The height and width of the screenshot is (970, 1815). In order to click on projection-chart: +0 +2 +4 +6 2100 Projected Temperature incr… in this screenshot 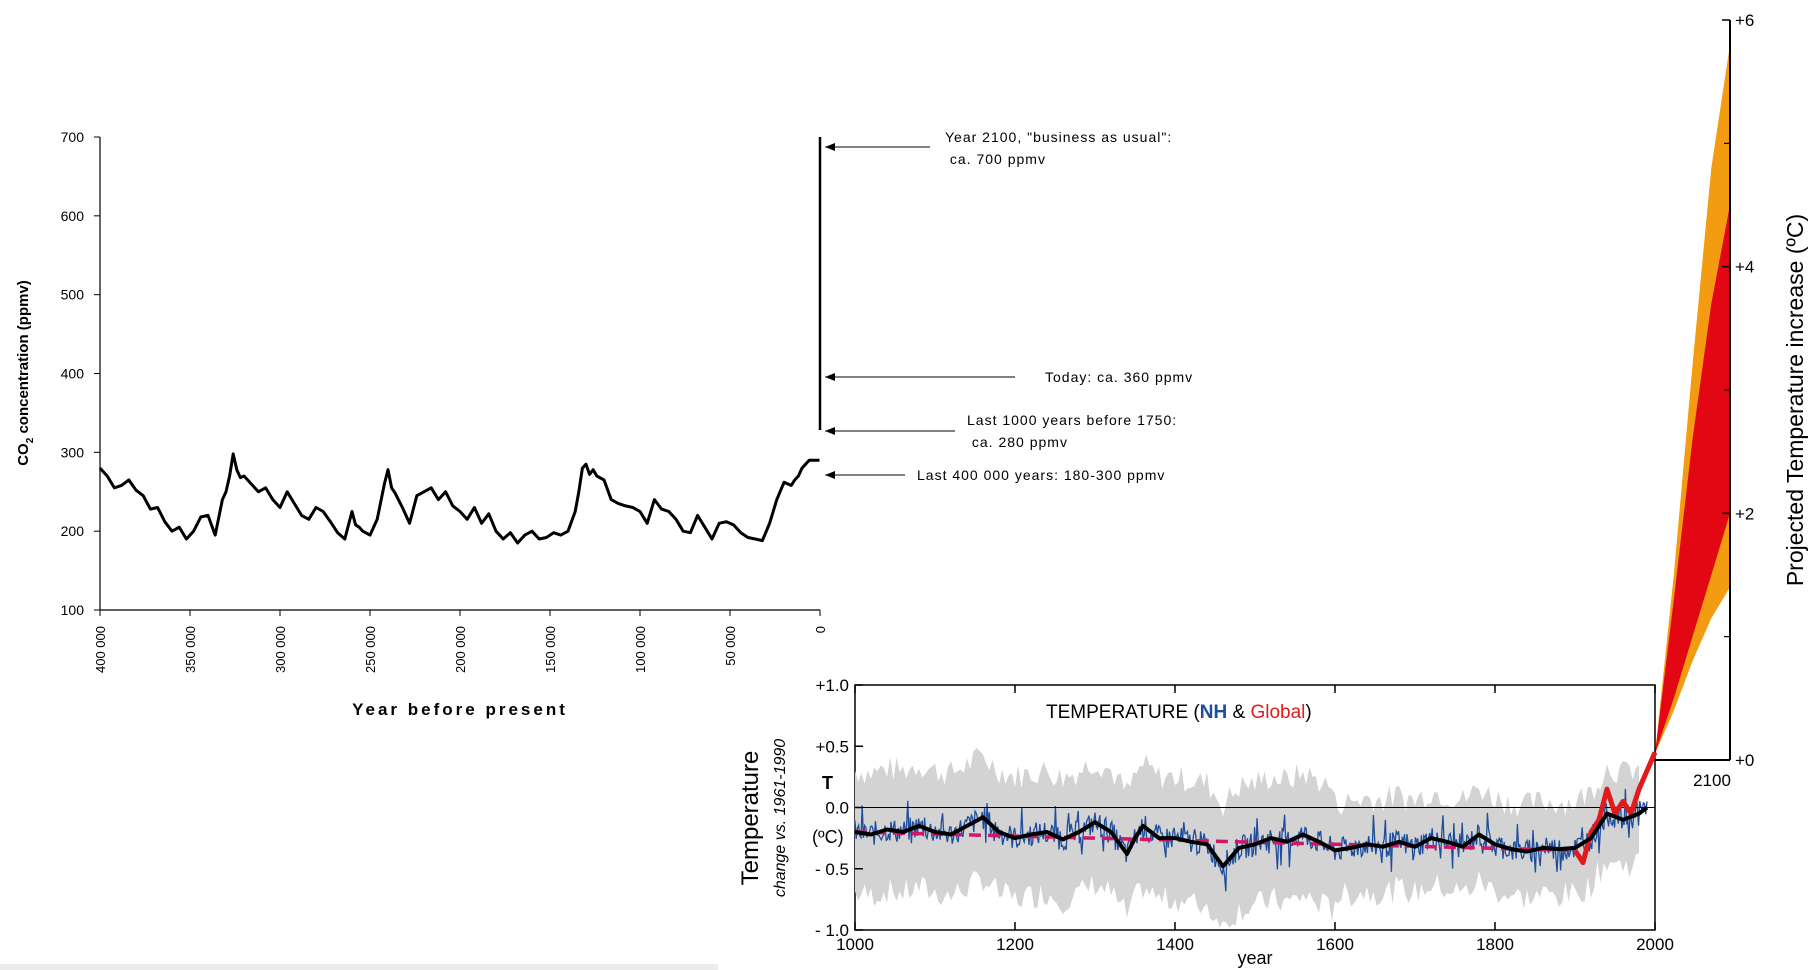, I will do `click(1729, 400)`.